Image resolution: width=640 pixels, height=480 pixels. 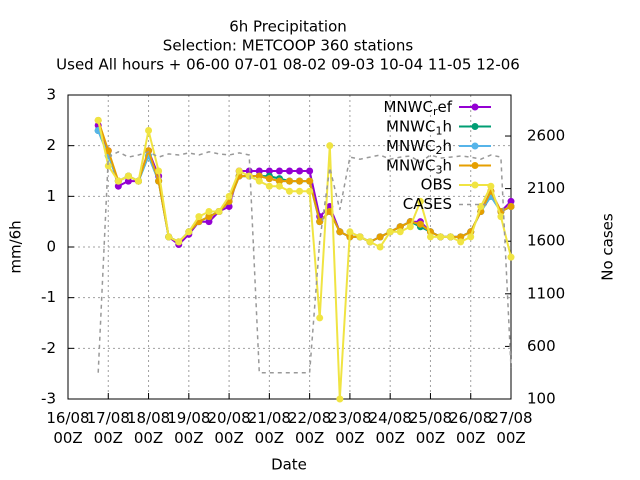 What do you see at coordinates (269, 428) in the screenshot?
I see `x-tick-label: 21/08 00Z` at bounding box center [269, 428].